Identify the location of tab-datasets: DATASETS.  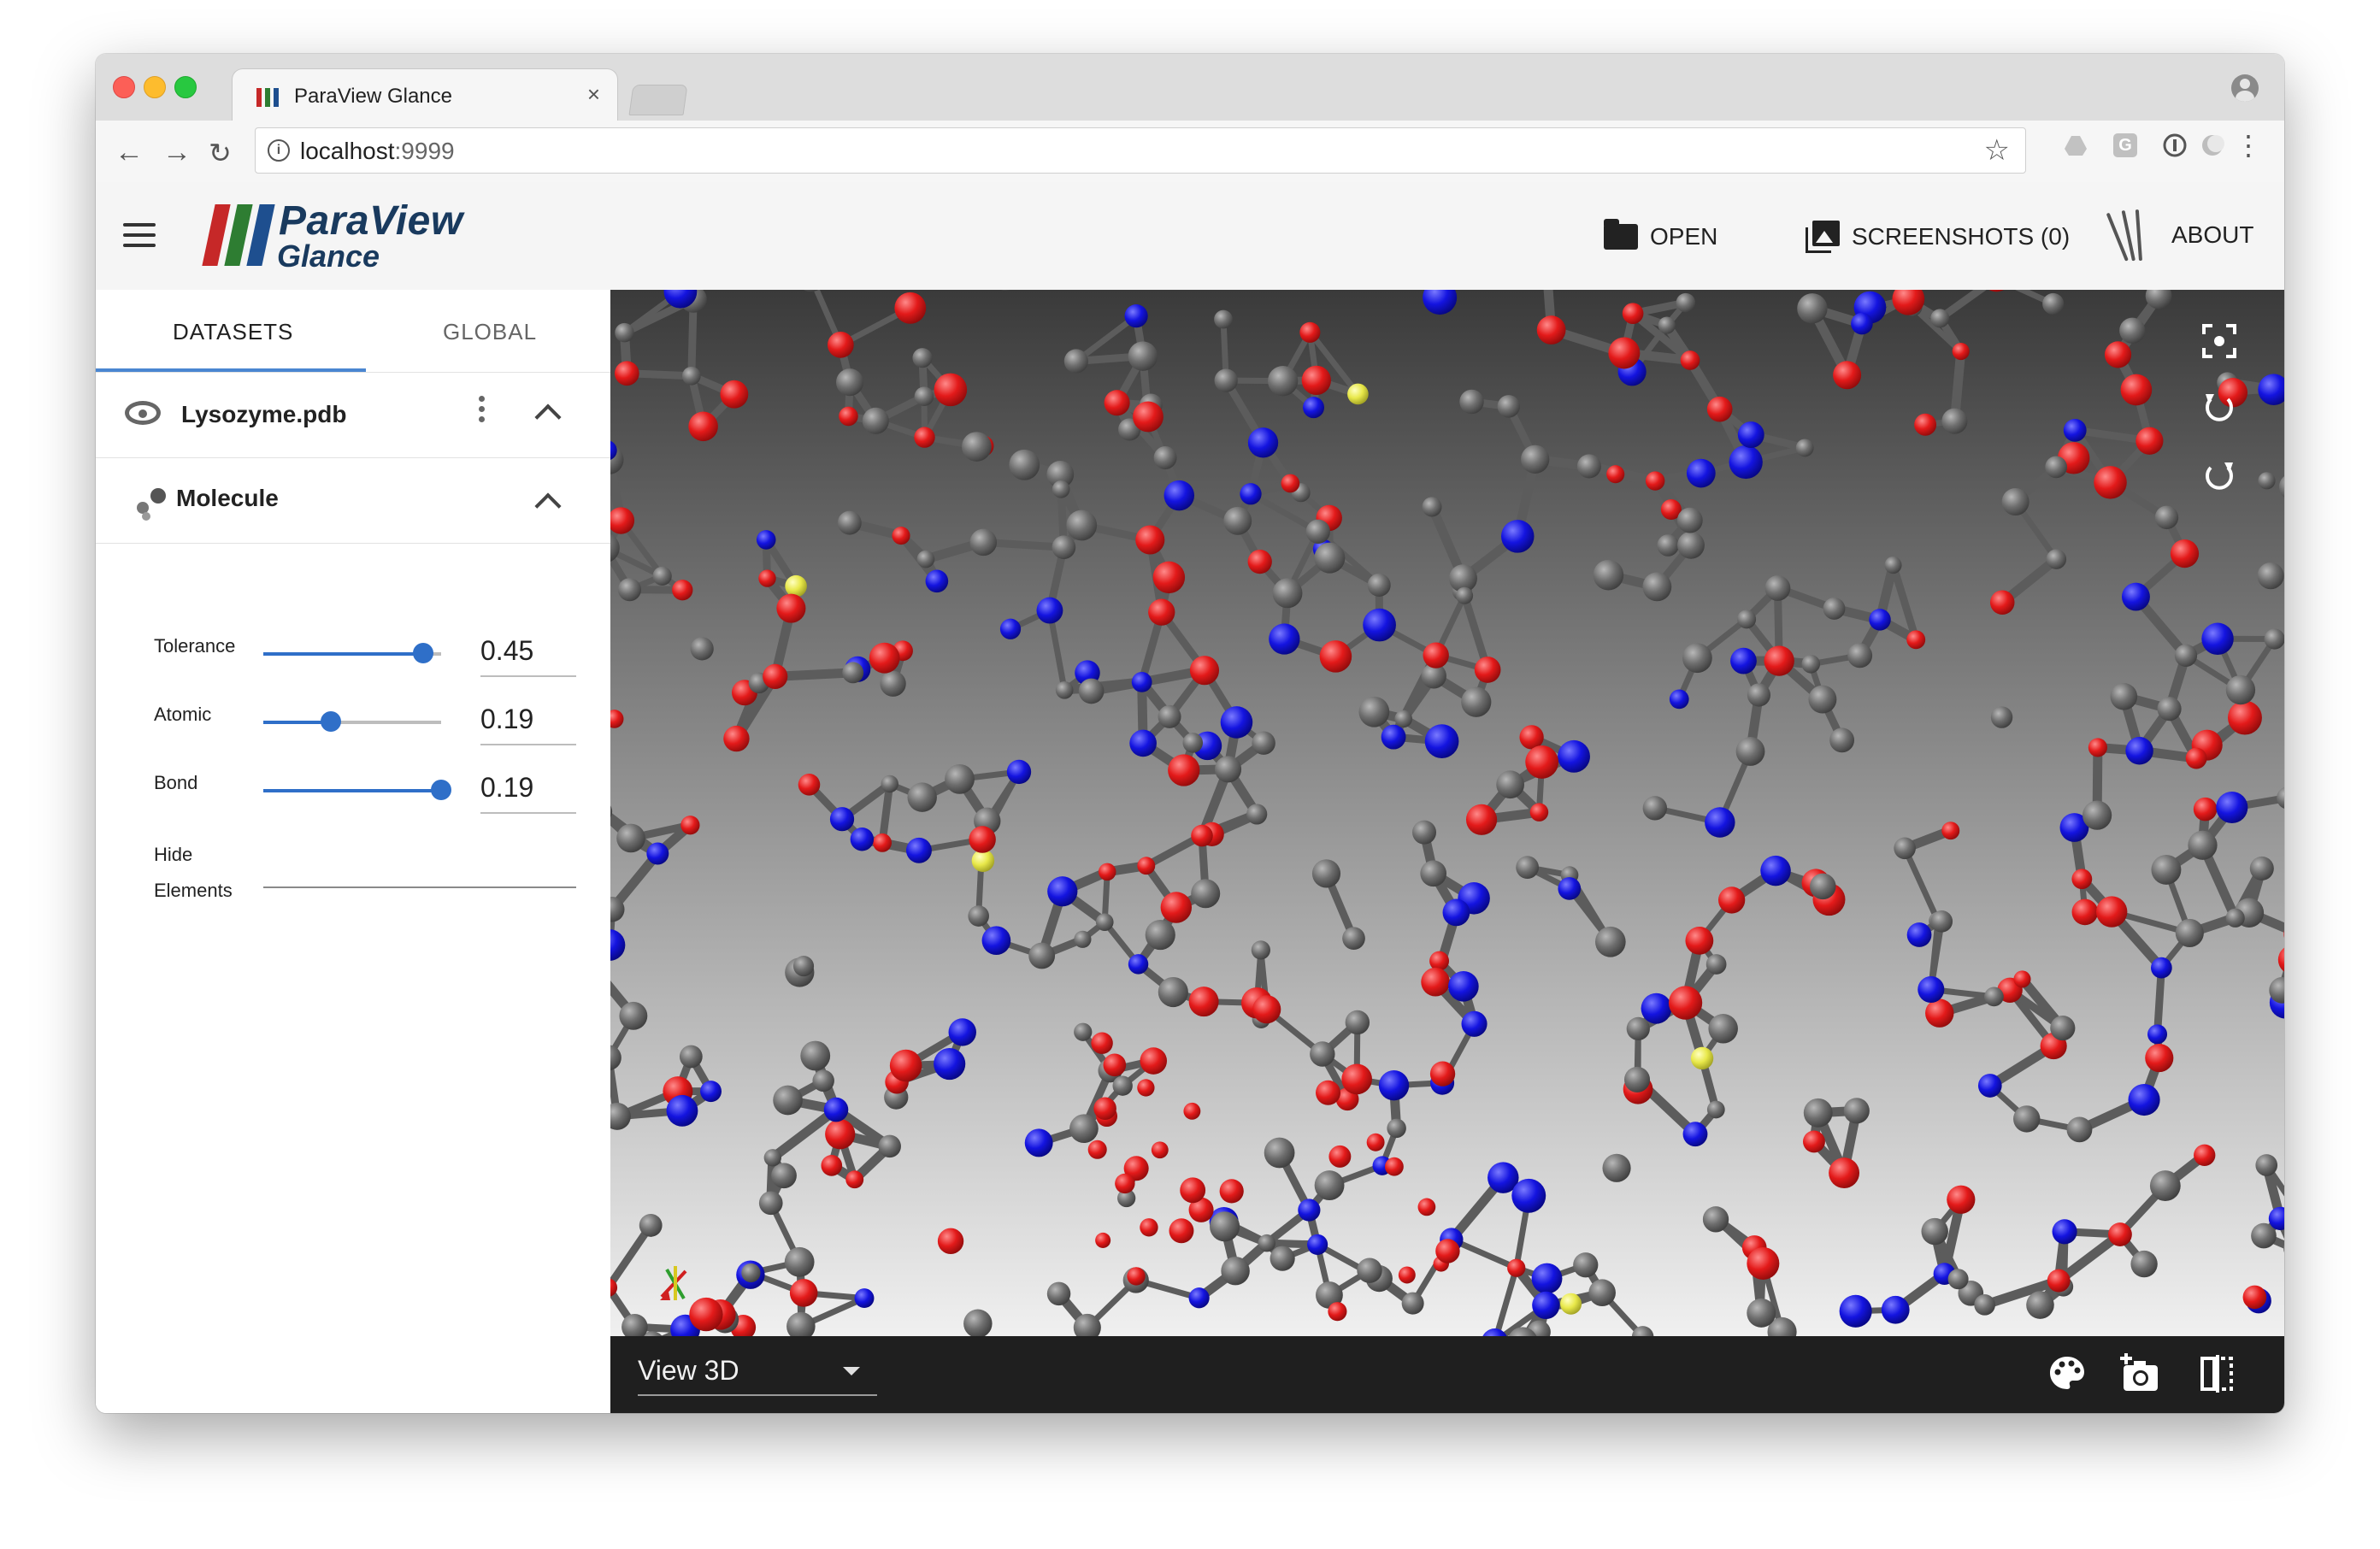
(234, 332).